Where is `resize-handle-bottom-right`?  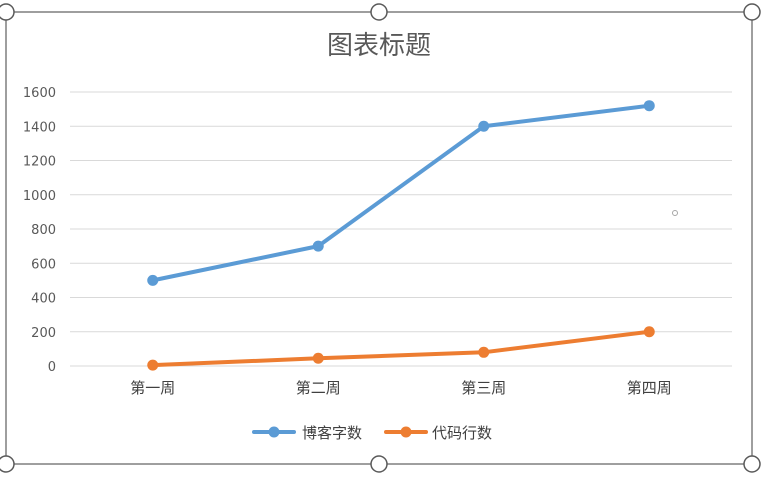 resize-handle-bottom-right is located at coordinates (752, 464).